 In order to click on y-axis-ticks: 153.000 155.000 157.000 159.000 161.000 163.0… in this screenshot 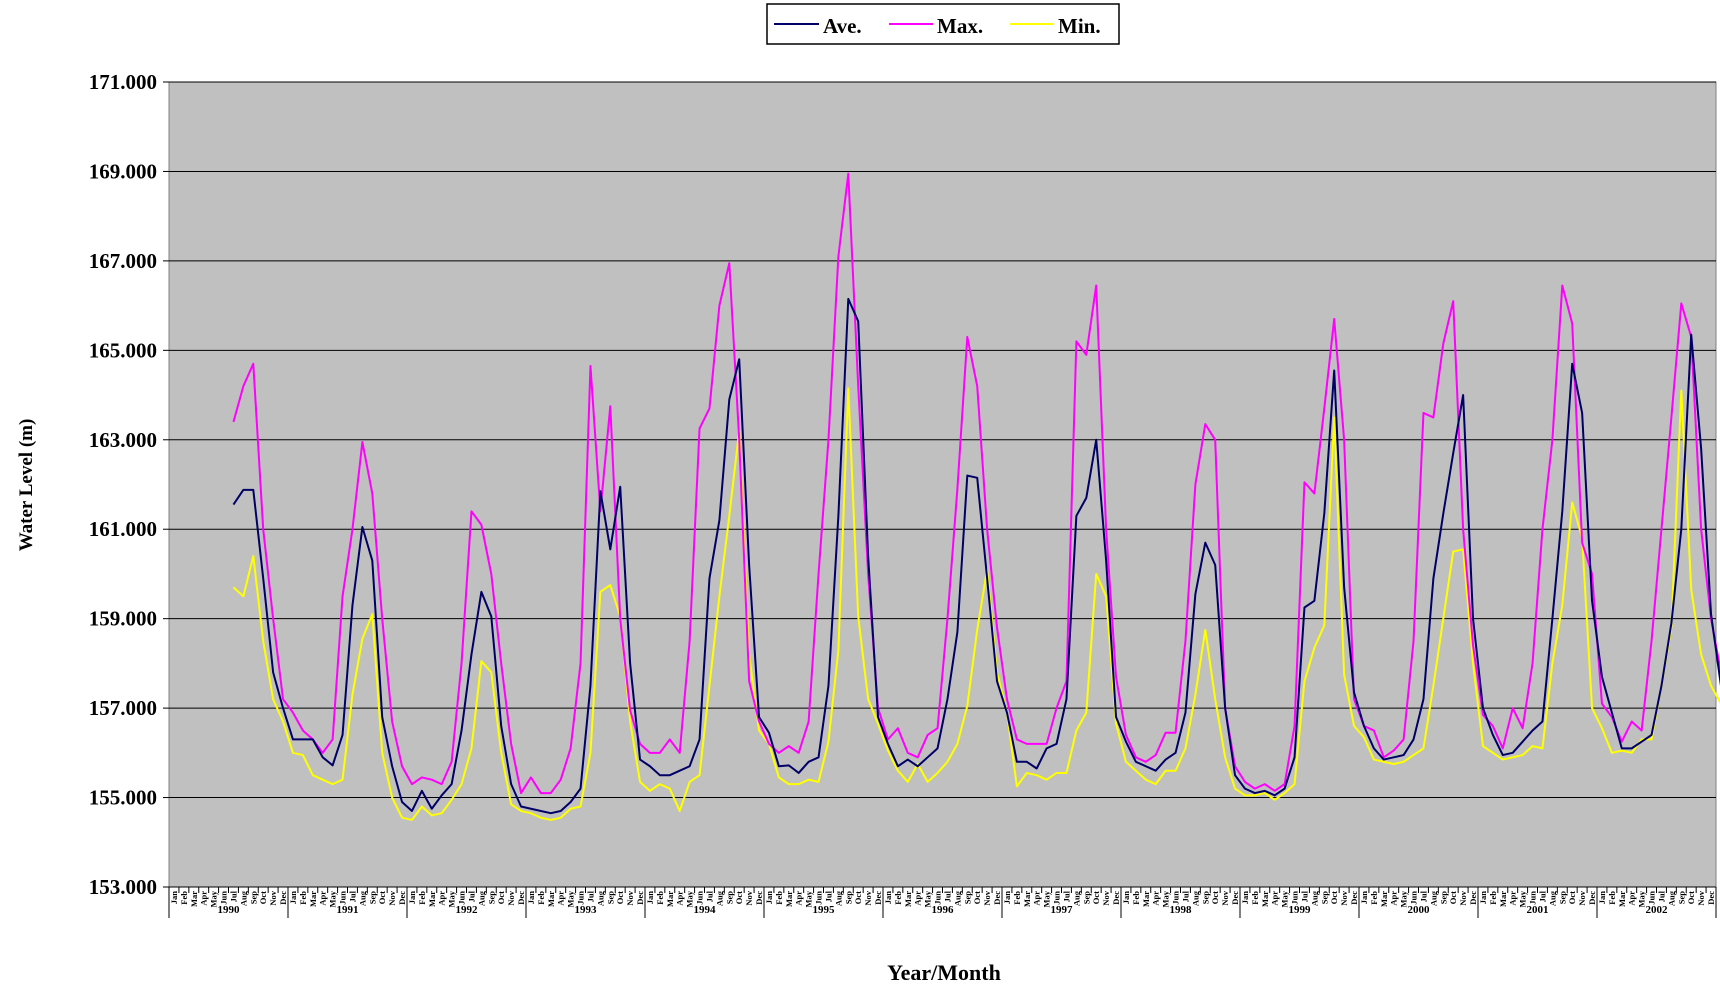, I will do `click(129, 484)`.